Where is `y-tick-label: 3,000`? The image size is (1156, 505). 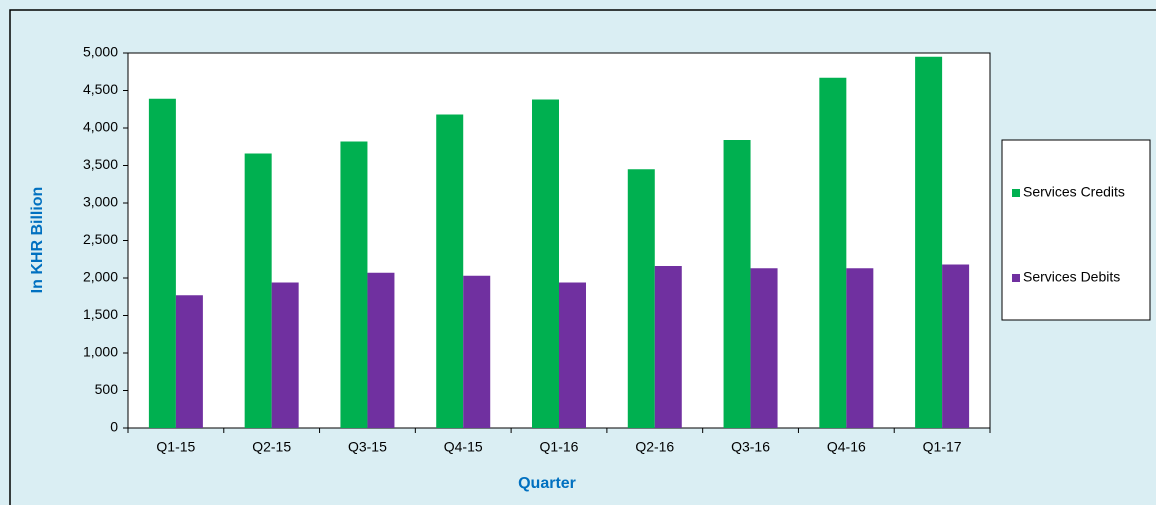
y-tick-label: 3,000 is located at coordinates (100, 202).